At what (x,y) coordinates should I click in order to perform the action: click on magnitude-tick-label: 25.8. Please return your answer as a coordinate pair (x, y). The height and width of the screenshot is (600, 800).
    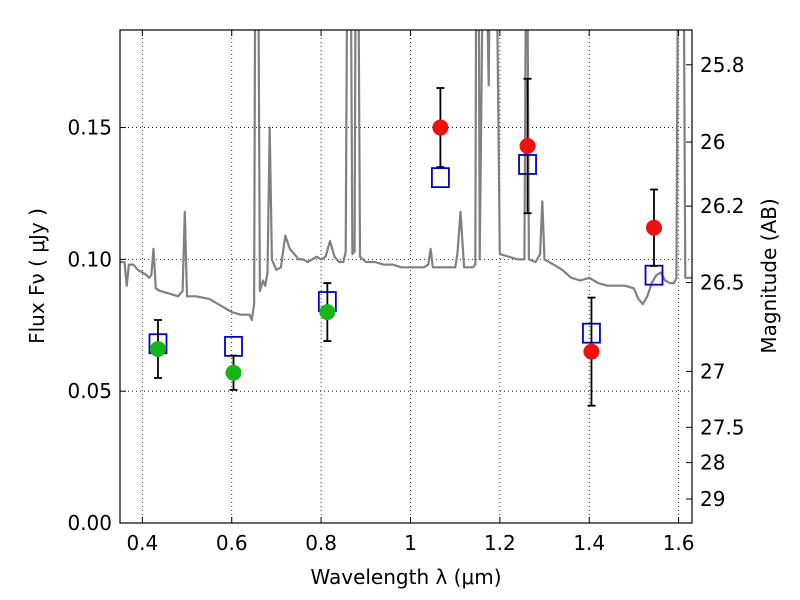
    Looking at the image, I should click on (722, 65).